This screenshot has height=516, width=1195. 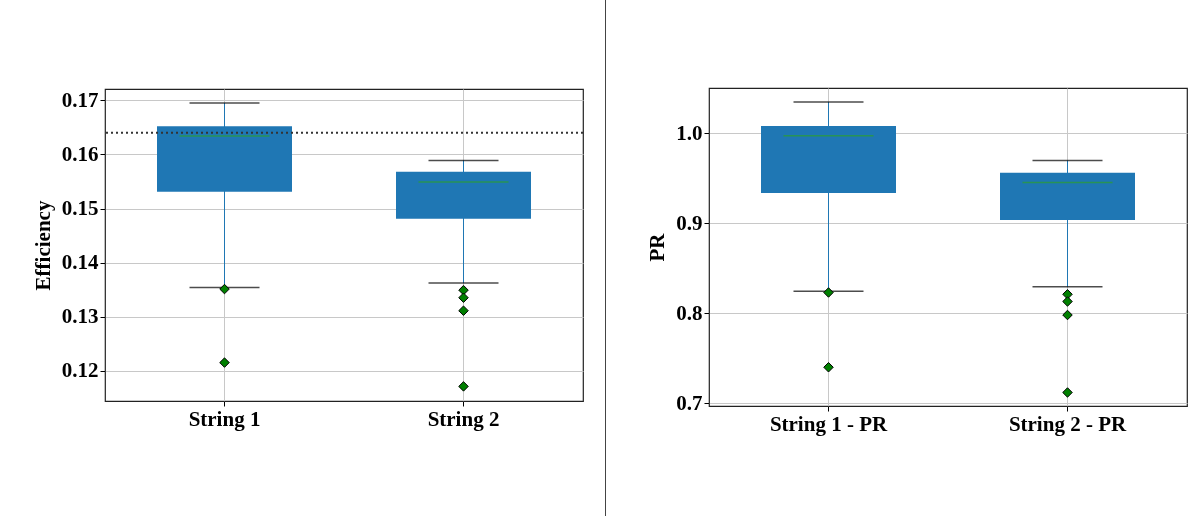 What do you see at coordinates (80, 262) in the screenshot?
I see `y-tick-label: 0.14` at bounding box center [80, 262].